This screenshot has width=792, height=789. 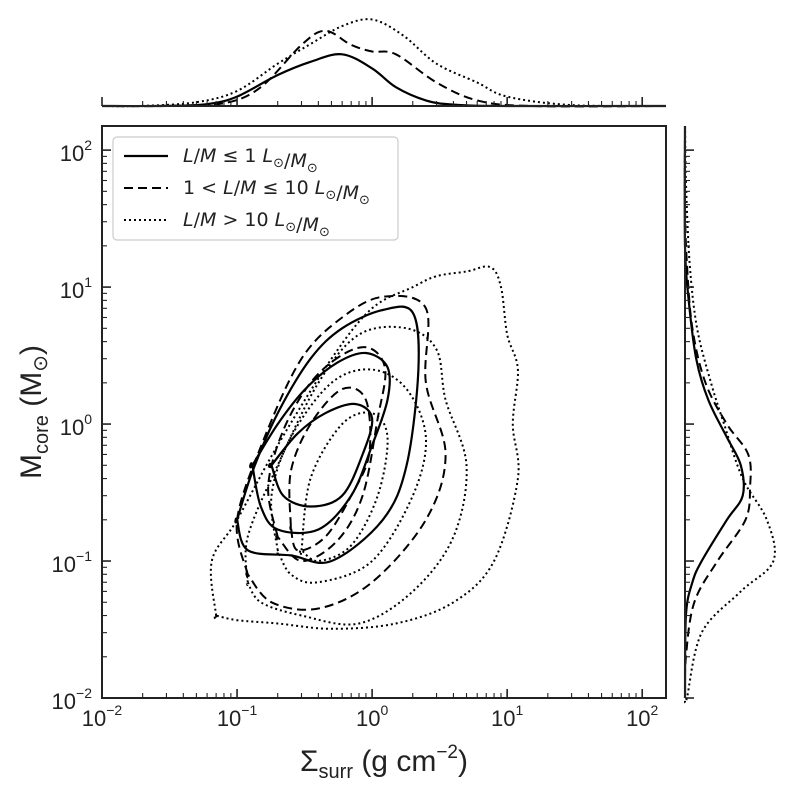 I want to click on marginal-x-dashed, so click(x=384, y=68).